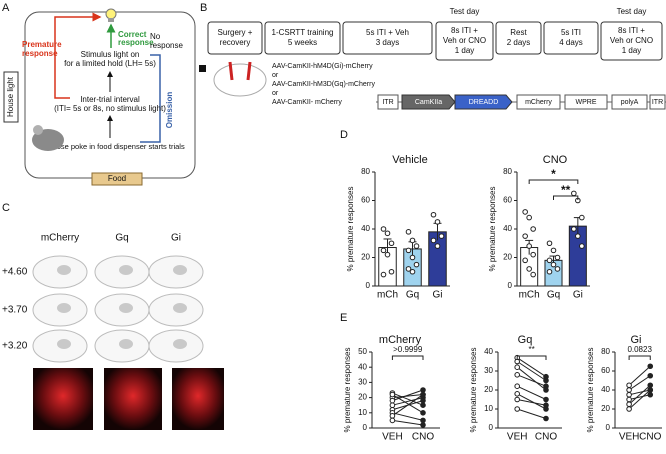  Describe the element at coordinates (518, 32) in the screenshot. I see `timeline-text: Rest` at that location.